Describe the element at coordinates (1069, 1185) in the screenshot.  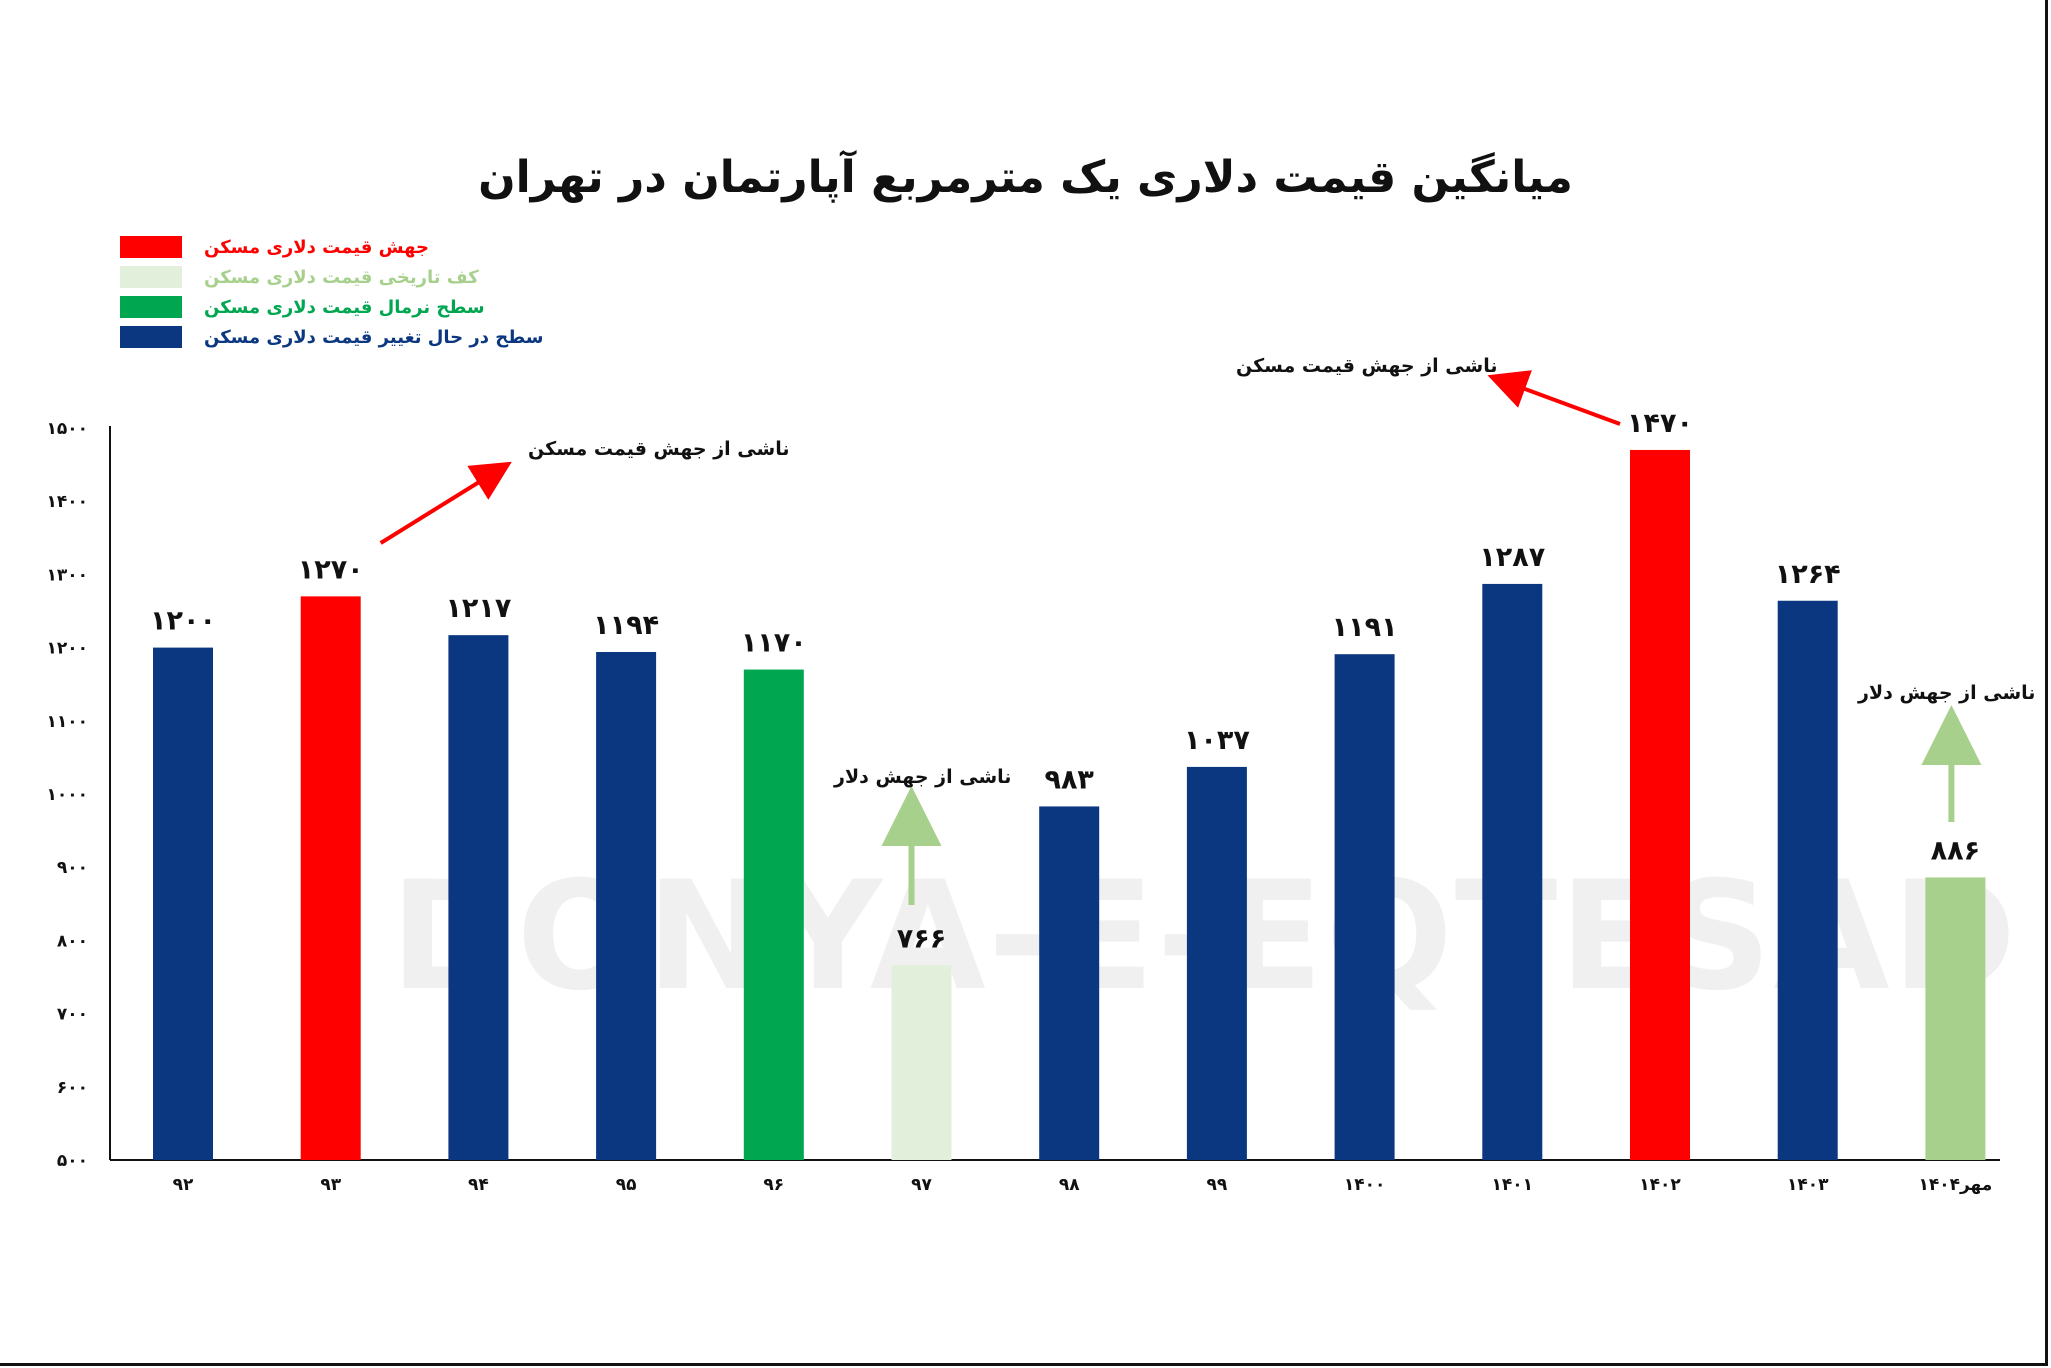
I see `x-tick-label: ۹۸` at that location.